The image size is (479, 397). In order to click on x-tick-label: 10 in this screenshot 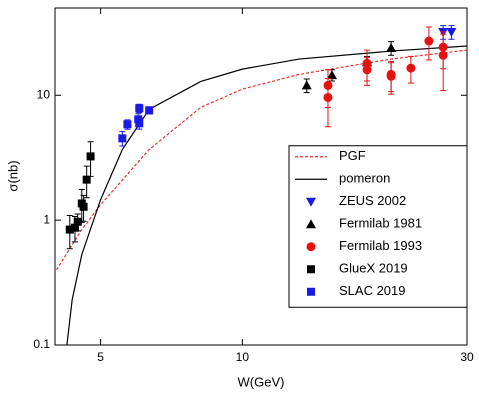, I will do `click(243, 357)`.